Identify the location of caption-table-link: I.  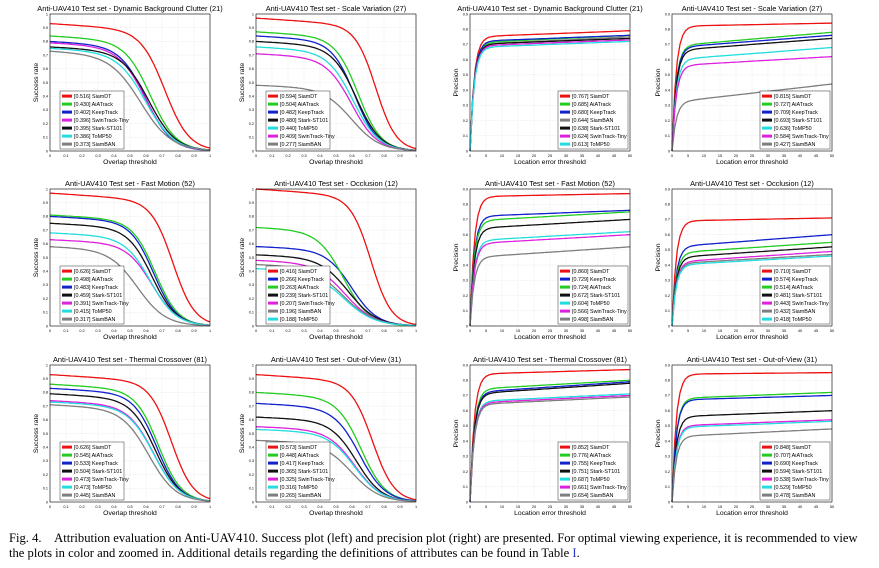
(574, 553).